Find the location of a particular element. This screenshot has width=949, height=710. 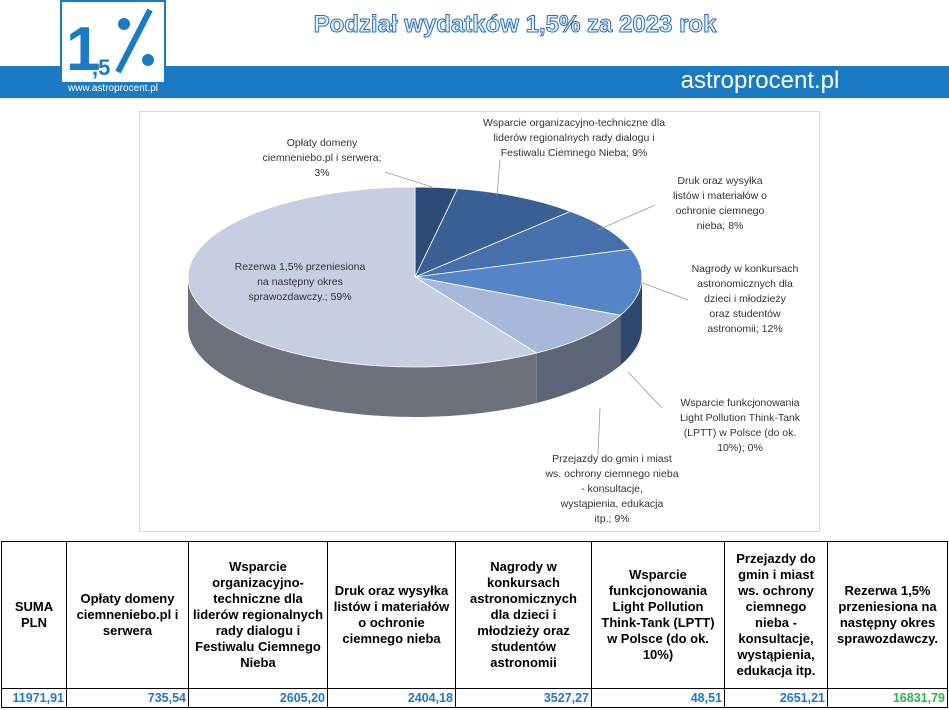

value-cell: 2404,18 is located at coordinates (391, 698).